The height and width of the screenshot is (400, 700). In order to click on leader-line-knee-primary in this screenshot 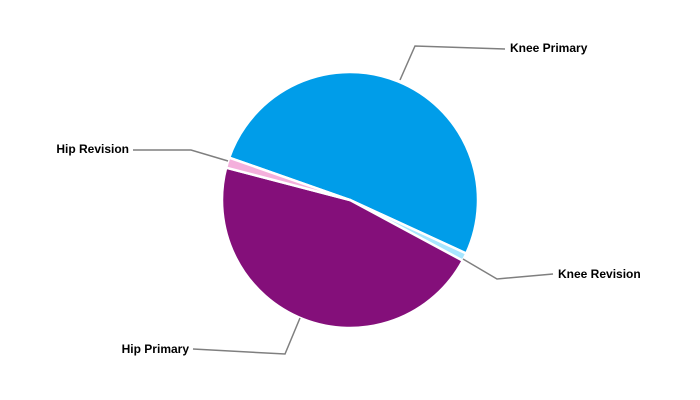, I will do `click(452, 63)`.